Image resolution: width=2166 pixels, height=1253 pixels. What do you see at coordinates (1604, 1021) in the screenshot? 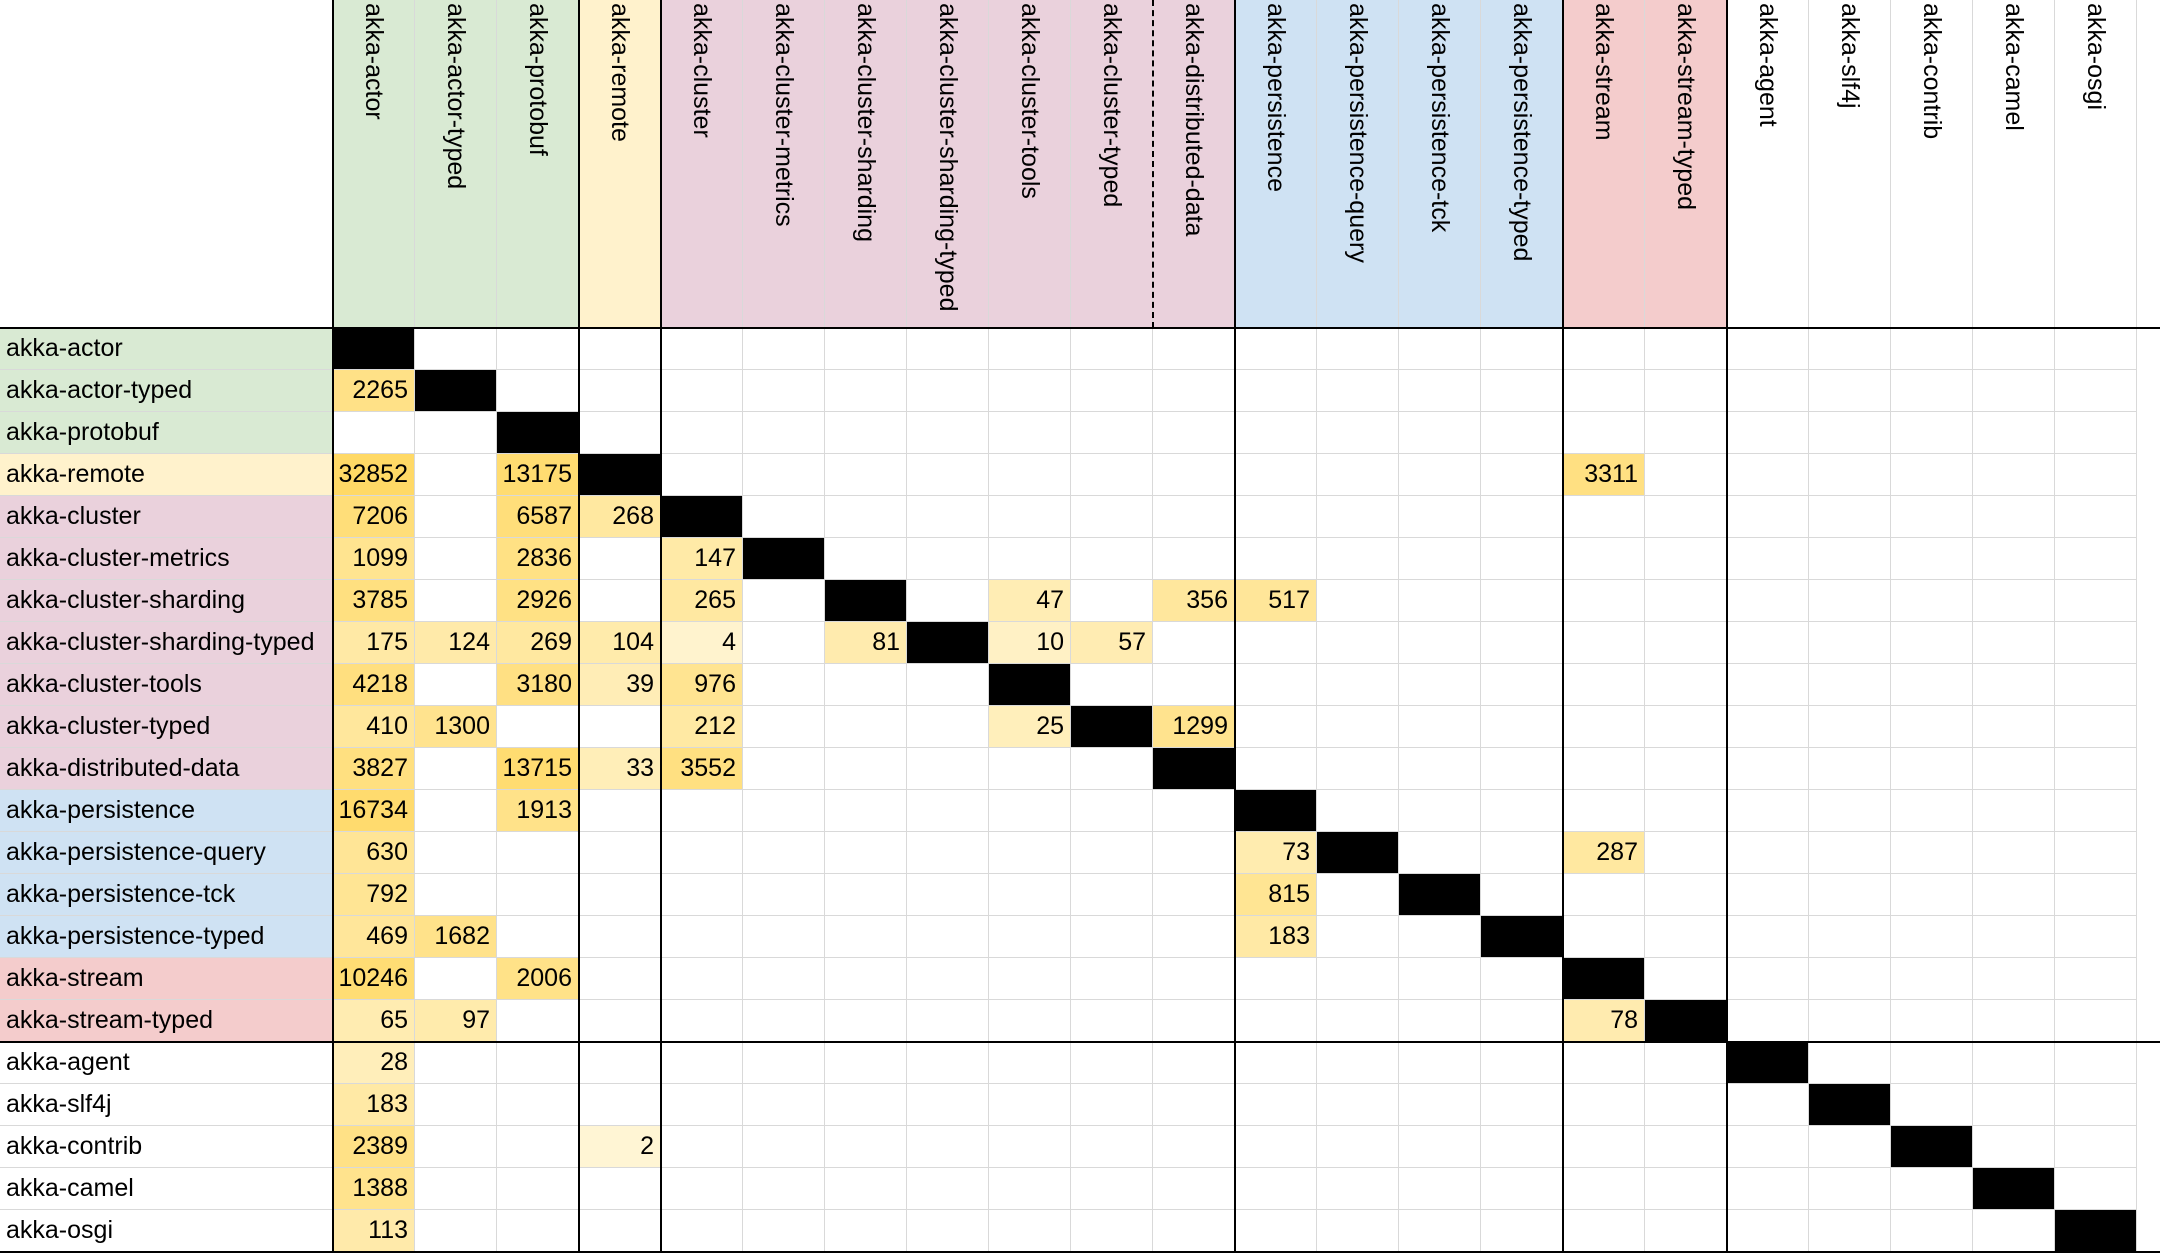
I see `value-cell: 78` at bounding box center [1604, 1021].